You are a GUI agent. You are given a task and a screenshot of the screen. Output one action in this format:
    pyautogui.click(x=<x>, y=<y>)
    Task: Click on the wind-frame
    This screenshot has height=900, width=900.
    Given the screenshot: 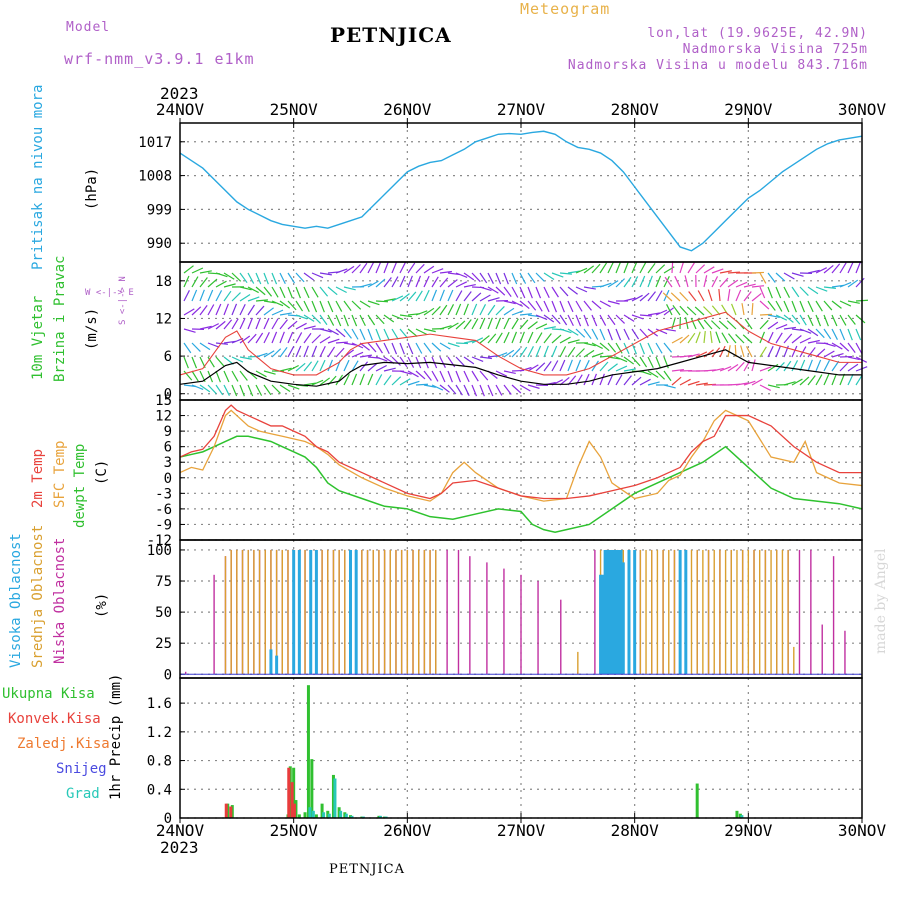 What is the action you would take?
    pyautogui.click(x=521, y=331)
    